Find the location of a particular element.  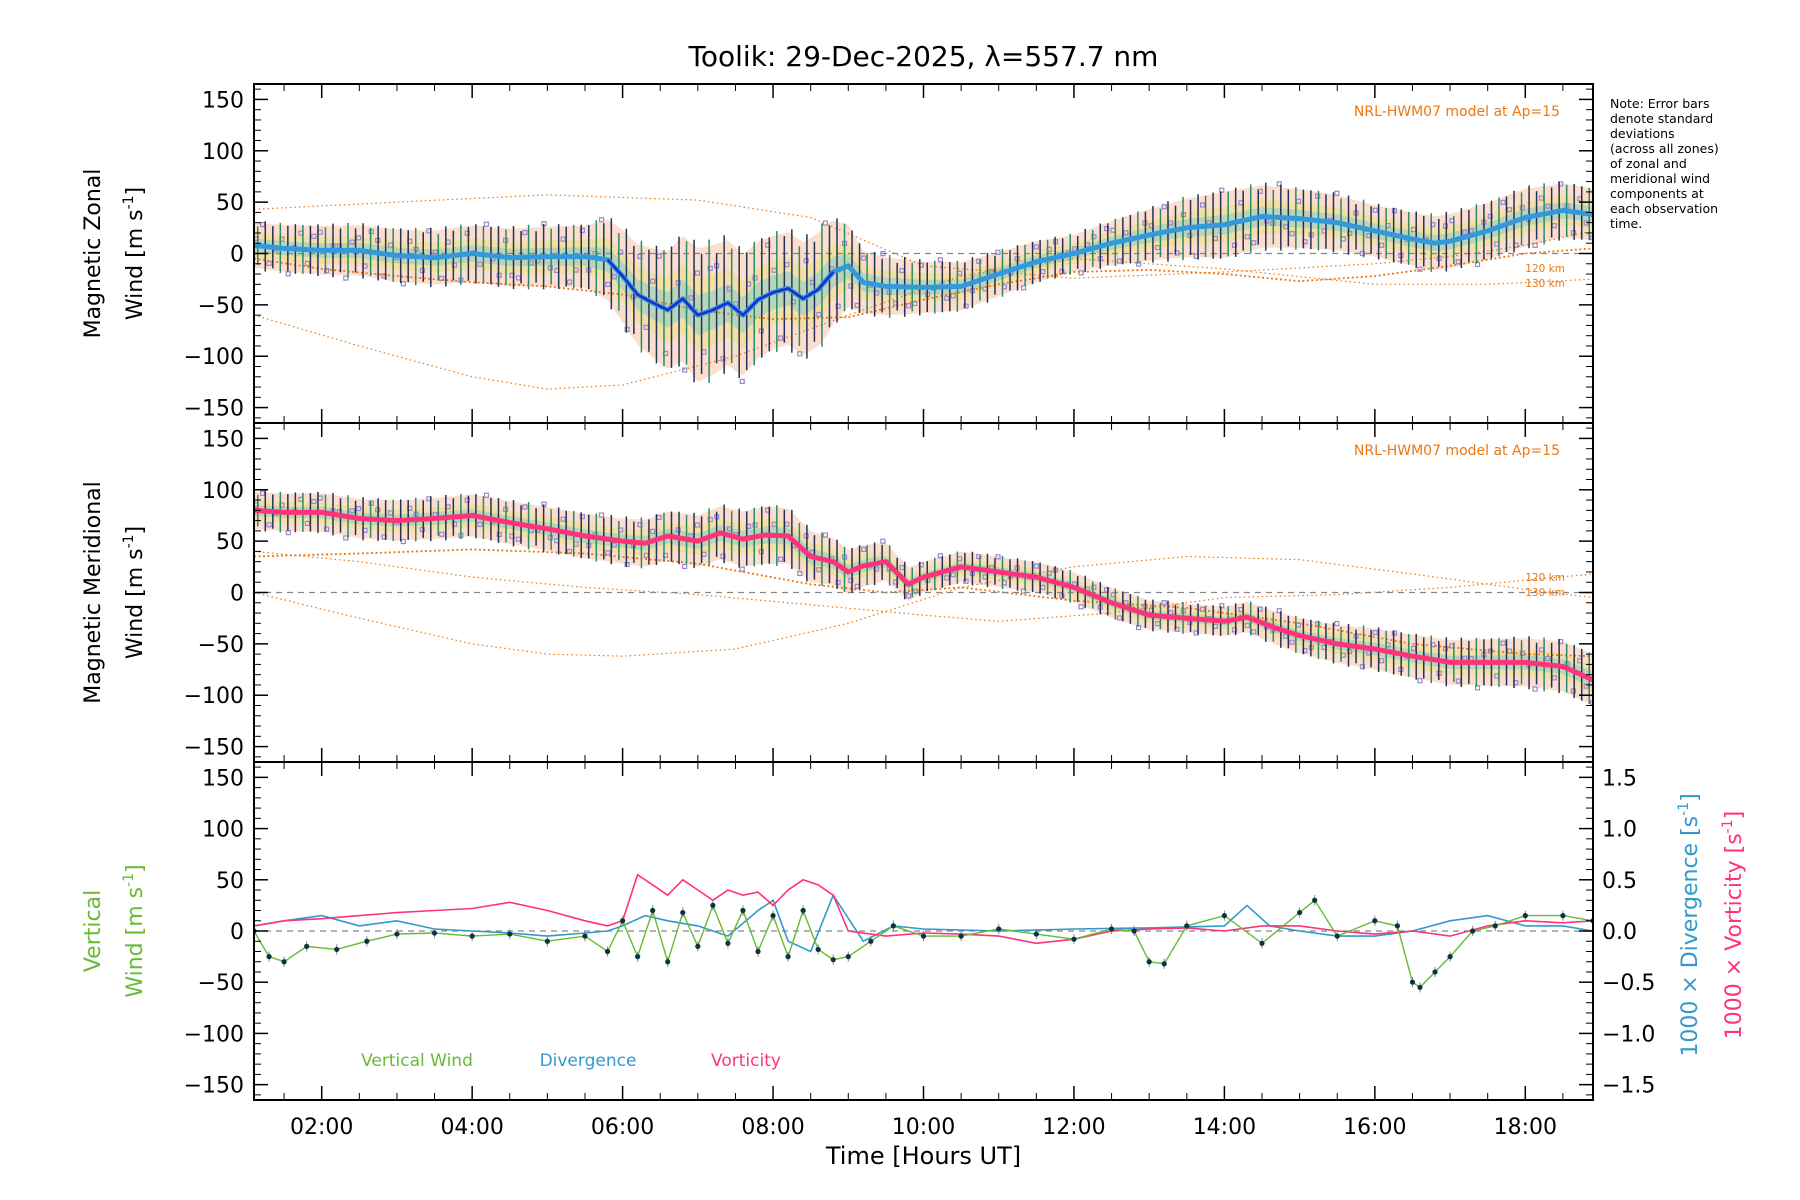

legend-vertical-wind: Vertical Wind is located at coordinates (417, 1061).